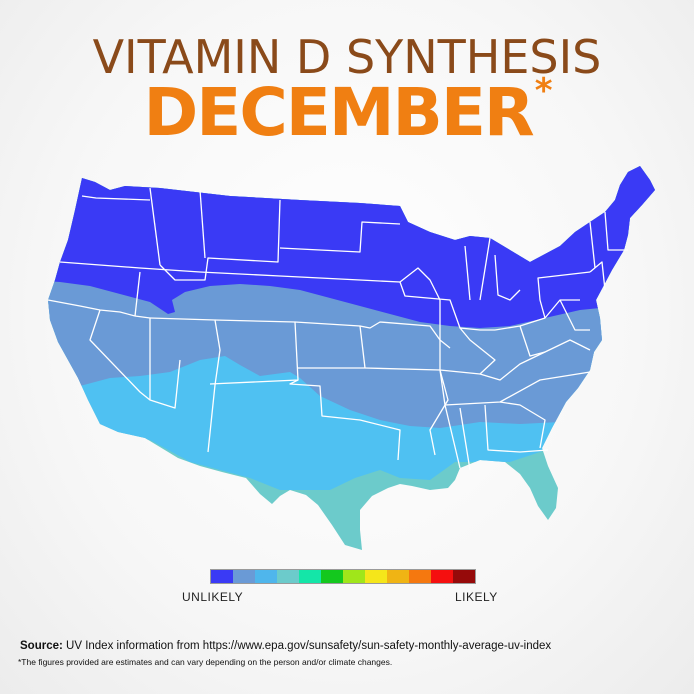  I want to click on title-asterisk: *, so click(543, 91).